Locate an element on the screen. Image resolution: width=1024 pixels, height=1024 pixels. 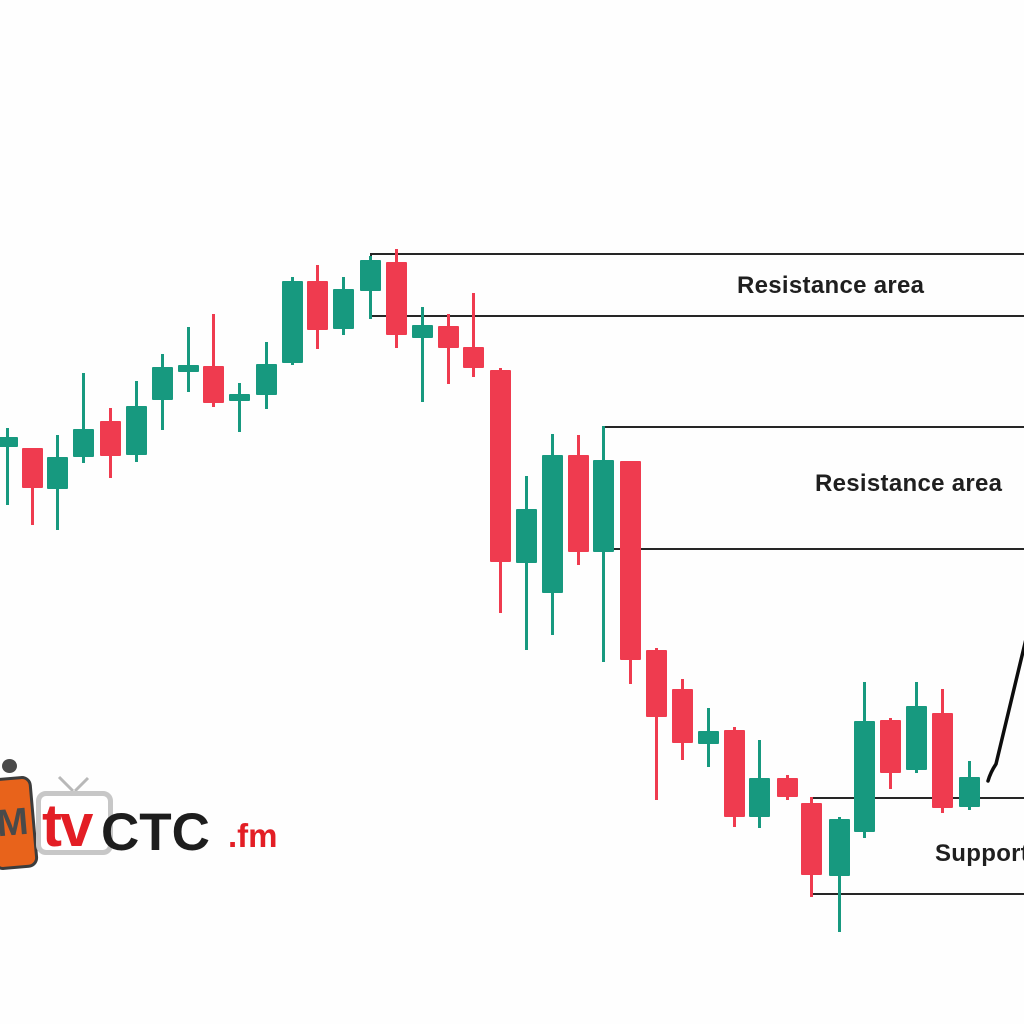
logo-badge-mark: M is located at coordinates (15, 822).